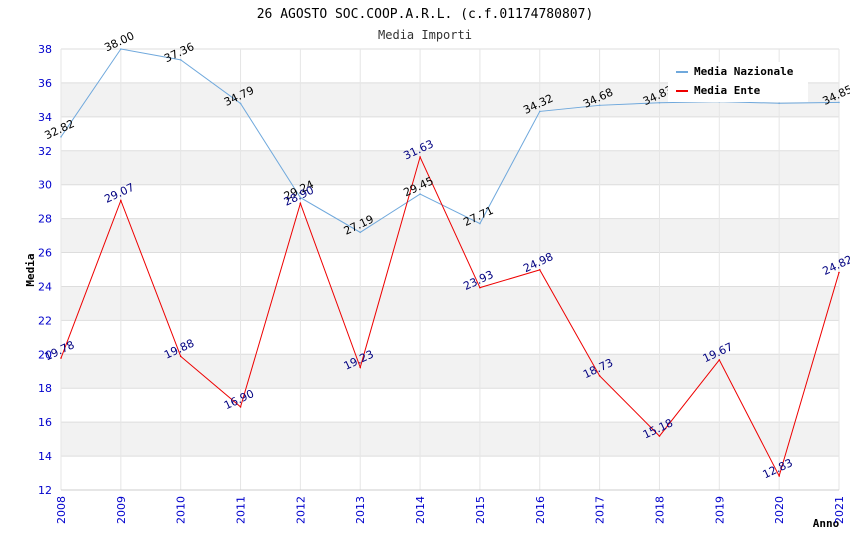  What do you see at coordinates (300, 510) in the screenshot?
I see `x-tick-label: 2012` at bounding box center [300, 510].